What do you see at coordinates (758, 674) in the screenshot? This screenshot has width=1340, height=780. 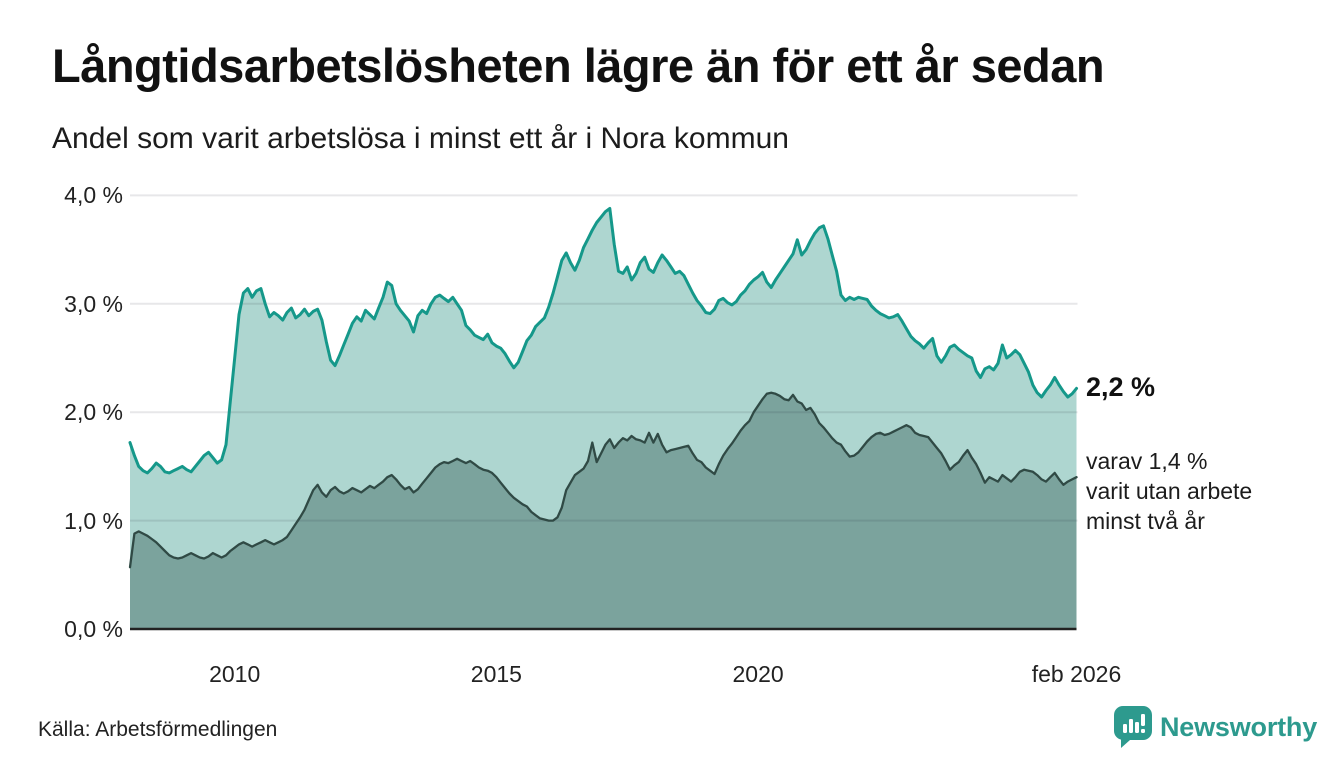 I see `x-tick-label: 2020` at bounding box center [758, 674].